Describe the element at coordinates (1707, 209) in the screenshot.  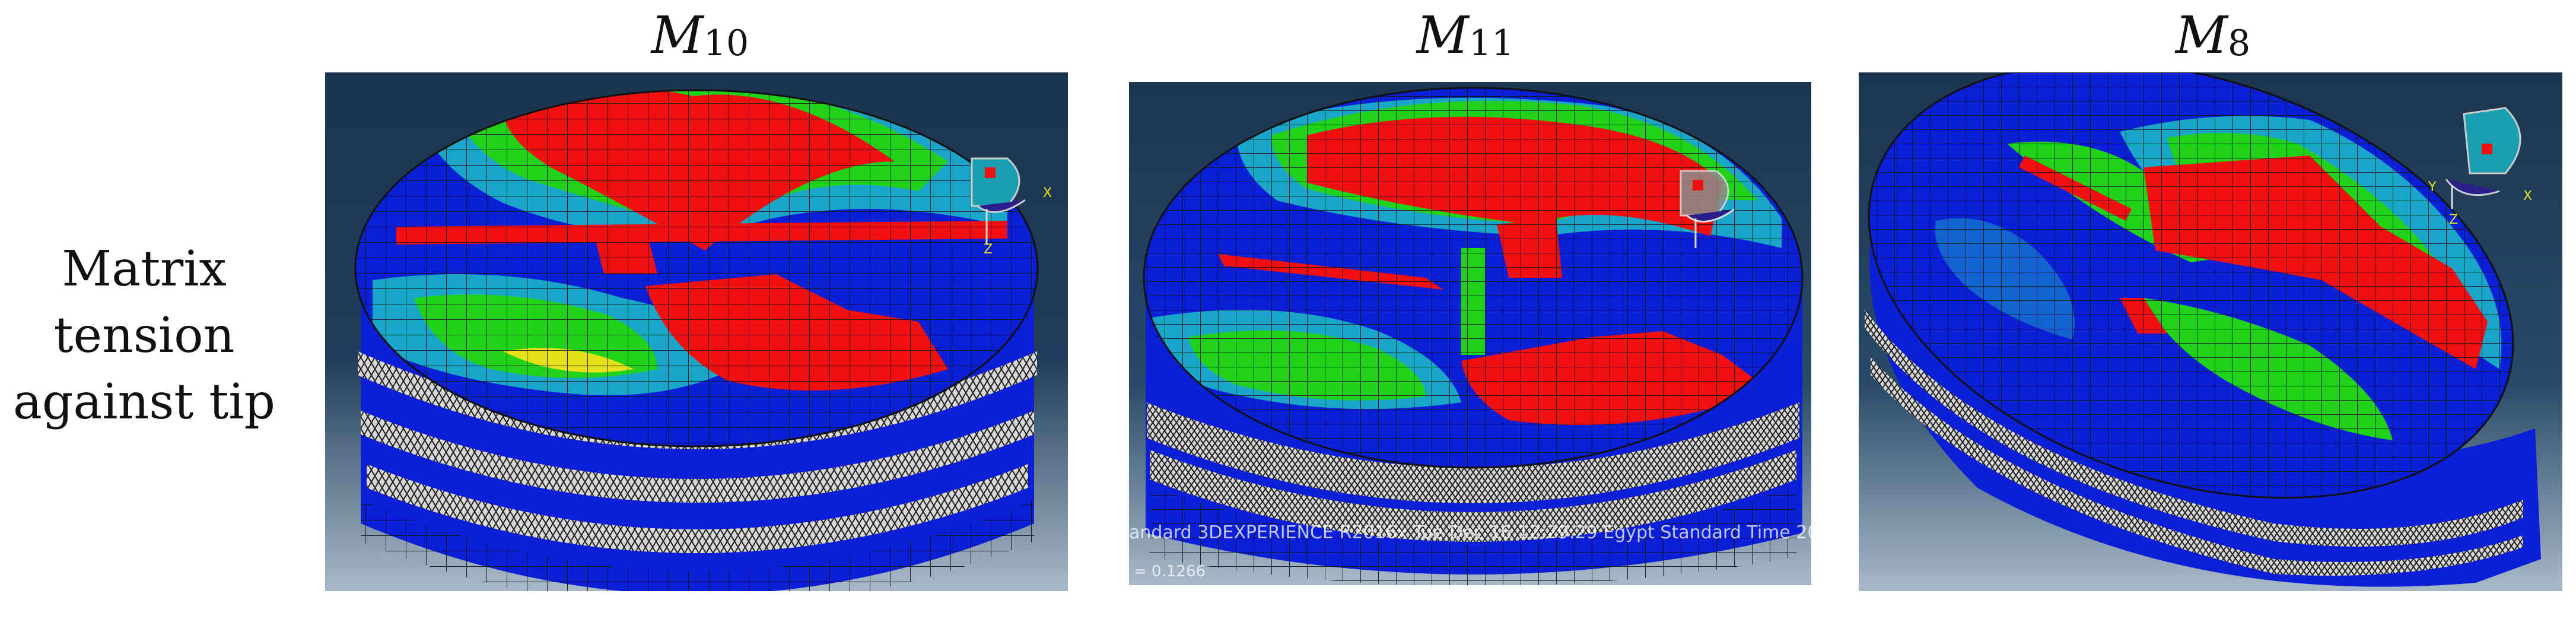
I see `view-triad-icon` at that location.